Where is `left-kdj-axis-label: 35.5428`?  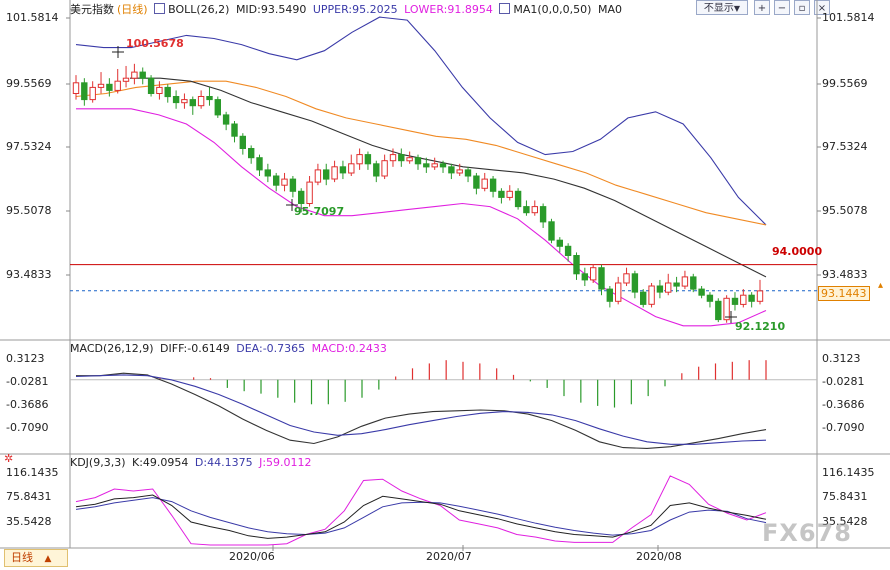 left-kdj-axis-label: 35.5428 is located at coordinates (29, 521).